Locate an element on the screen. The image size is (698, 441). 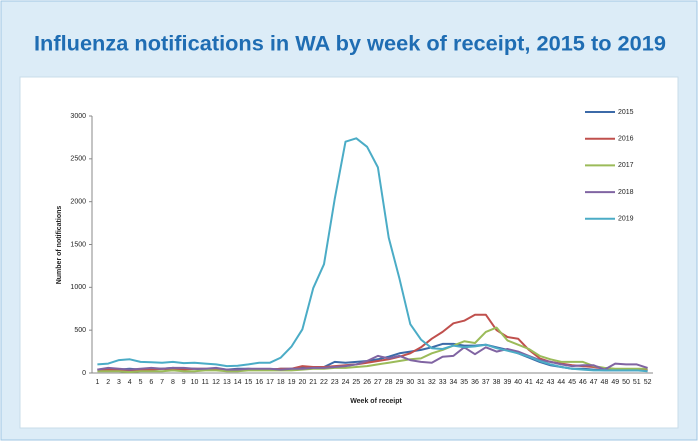
x-tick-label: 27 is located at coordinates (378, 382).